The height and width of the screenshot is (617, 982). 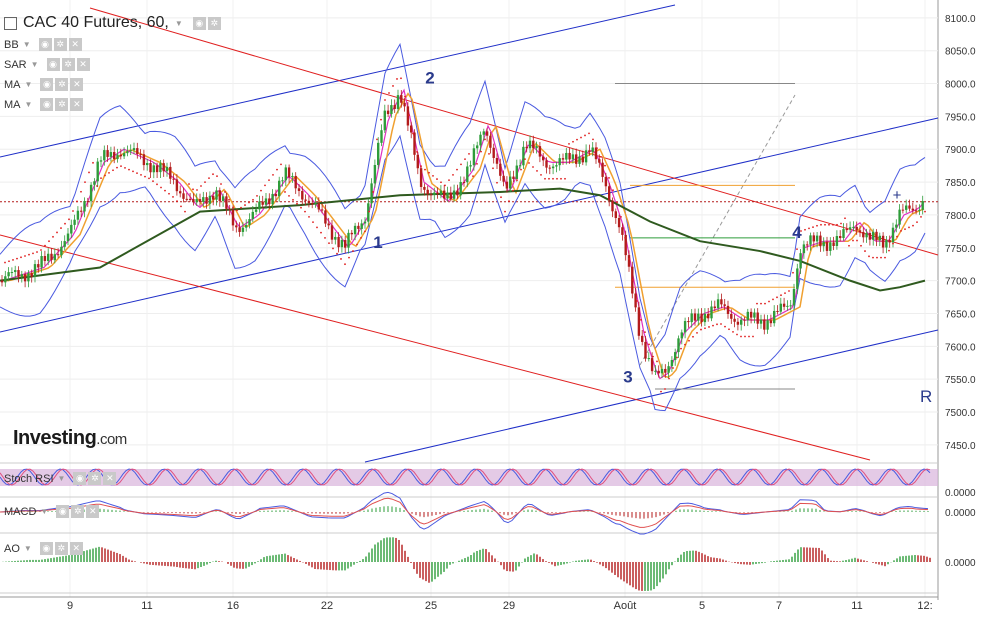 I want to click on time-tick-label: 22, so click(x=327, y=606).